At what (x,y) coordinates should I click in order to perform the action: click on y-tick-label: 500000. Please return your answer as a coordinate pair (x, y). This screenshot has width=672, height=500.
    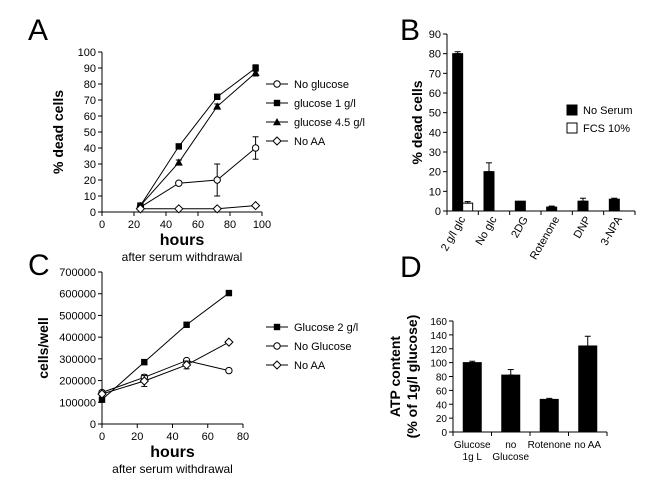
    Looking at the image, I should click on (77, 316).